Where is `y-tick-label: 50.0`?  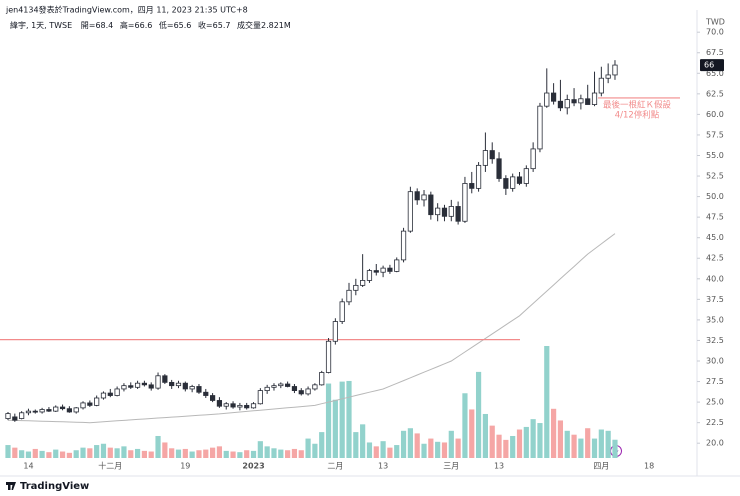 y-tick-label: 50.0 is located at coordinates (715, 196).